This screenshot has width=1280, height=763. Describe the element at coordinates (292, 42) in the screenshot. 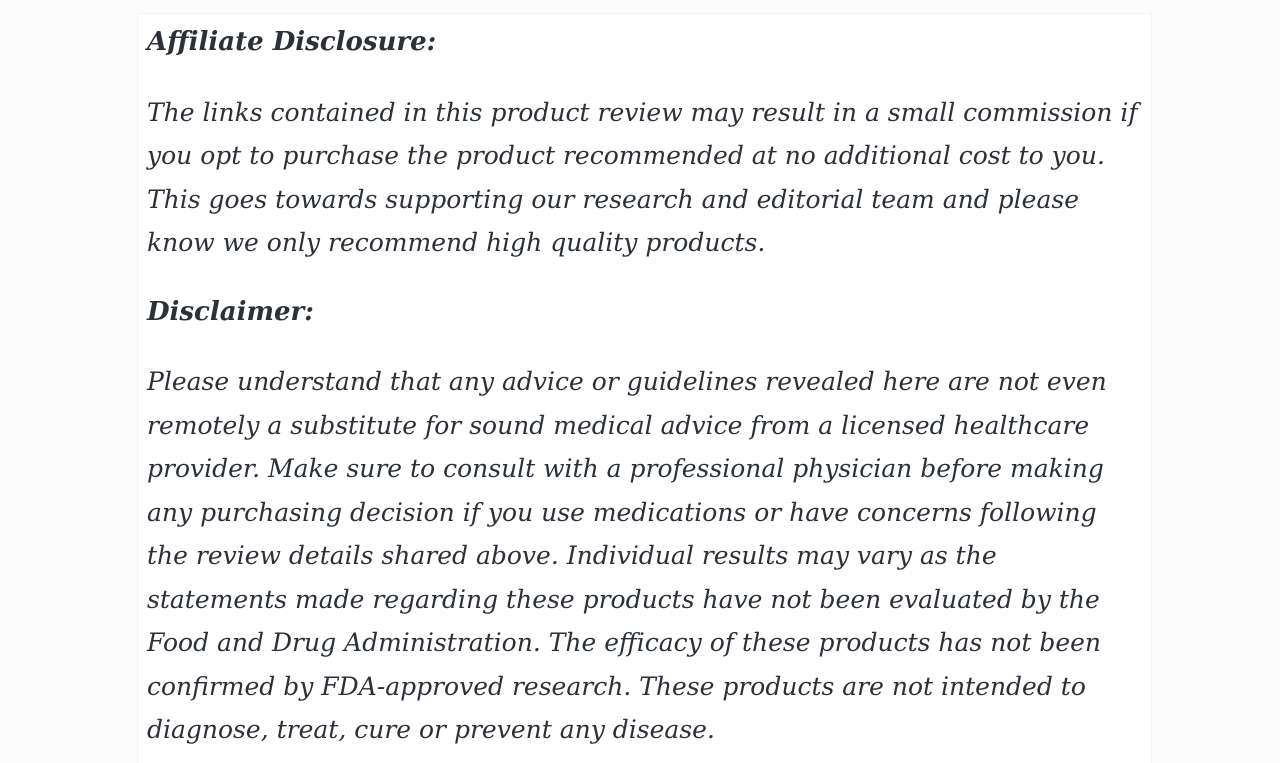

I see `affiliate-disclosure-heading: Affiliate Disclosure:` at that location.